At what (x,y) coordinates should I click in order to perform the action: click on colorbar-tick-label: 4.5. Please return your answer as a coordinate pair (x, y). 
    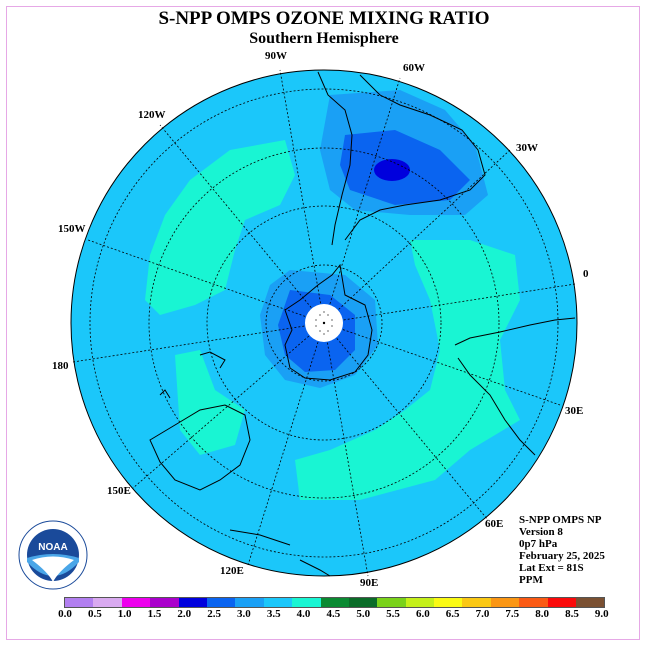
    Looking at the image, I should click on (333, 614).